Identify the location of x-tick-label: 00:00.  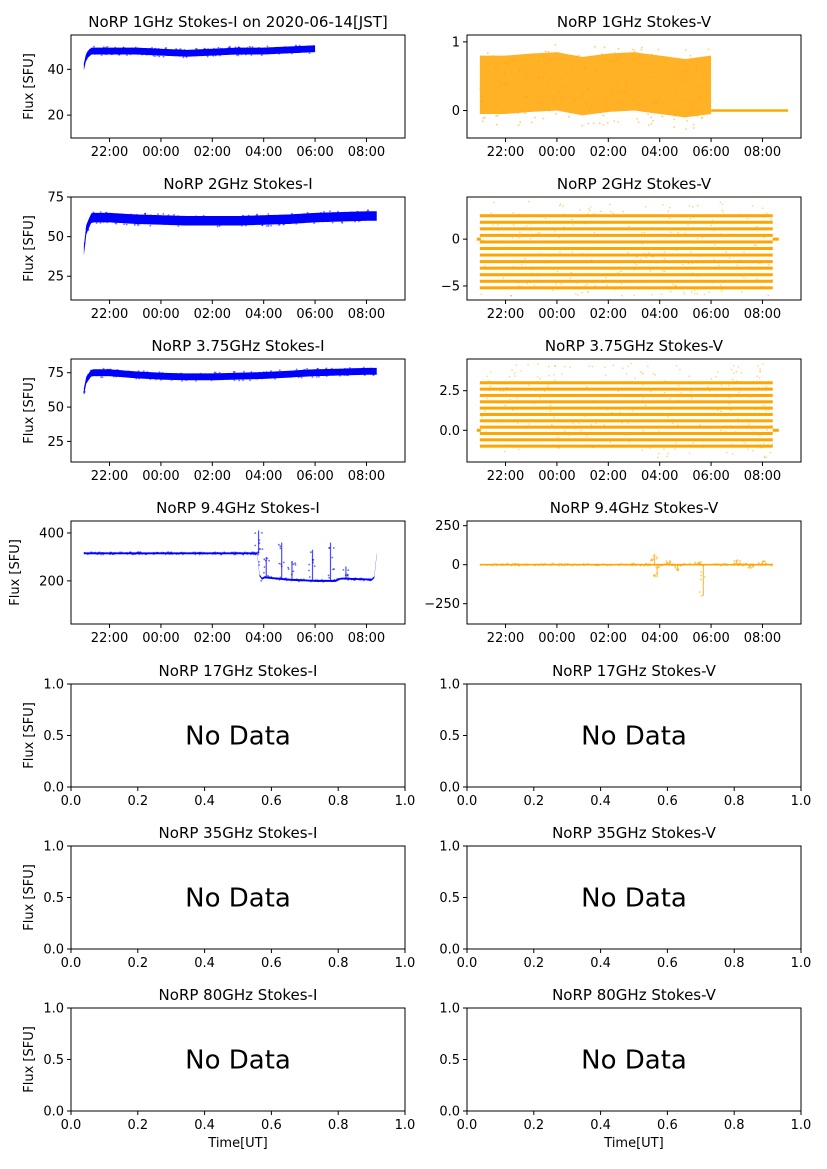
(160, 476).